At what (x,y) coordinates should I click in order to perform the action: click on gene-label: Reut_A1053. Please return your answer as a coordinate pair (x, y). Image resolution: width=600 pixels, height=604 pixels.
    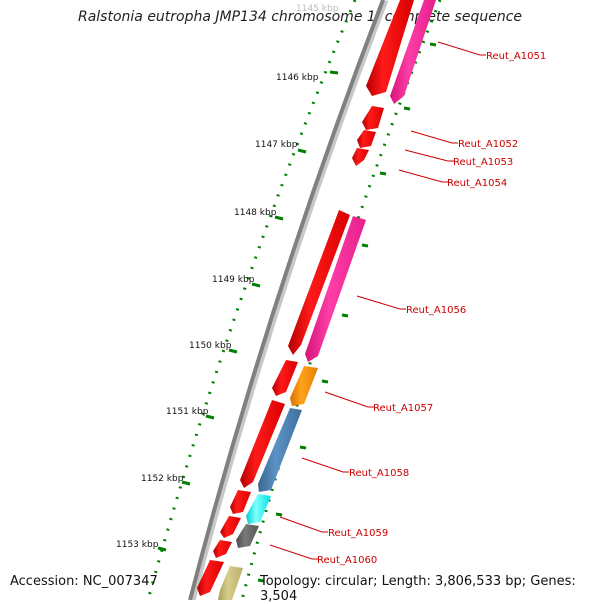
    Looking at the image, I should click on (483, 162).